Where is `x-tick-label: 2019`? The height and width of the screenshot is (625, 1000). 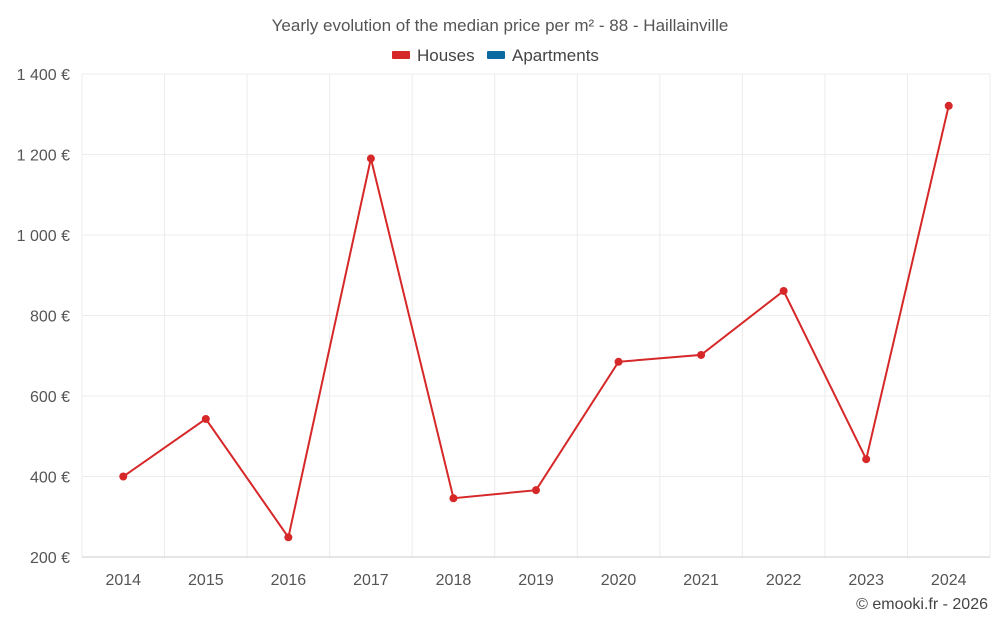 x-tick-label: 2019 is located at coordinates (536, 580).